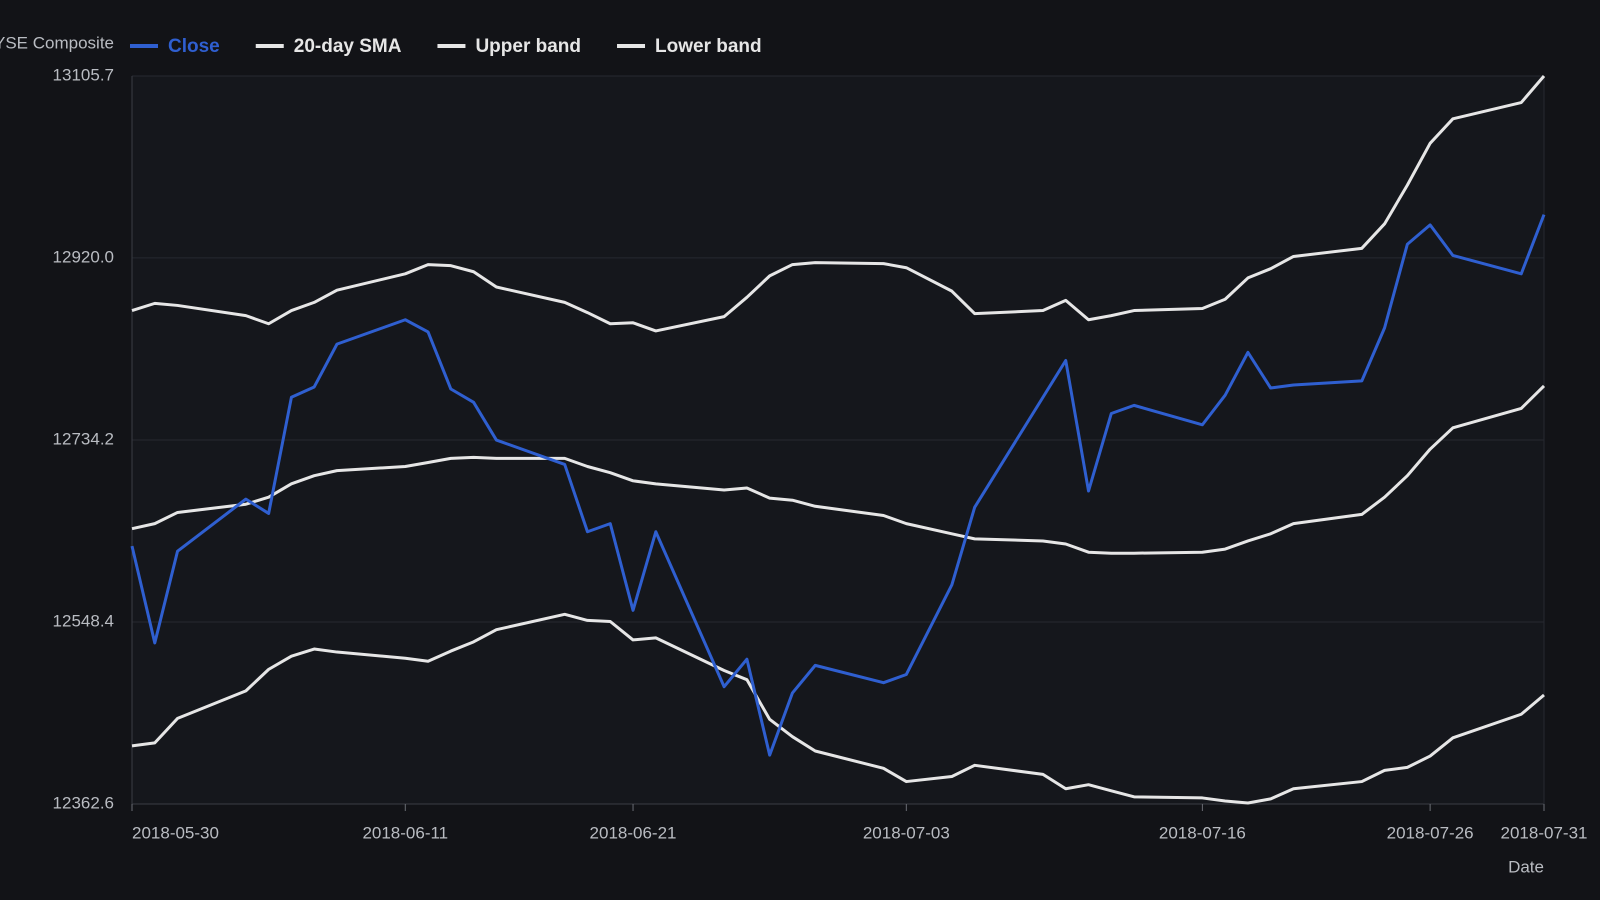  Describe the element at coordinates (83, 438) in the screenshot. I see `y-tick-label: 12734.2` at that location.